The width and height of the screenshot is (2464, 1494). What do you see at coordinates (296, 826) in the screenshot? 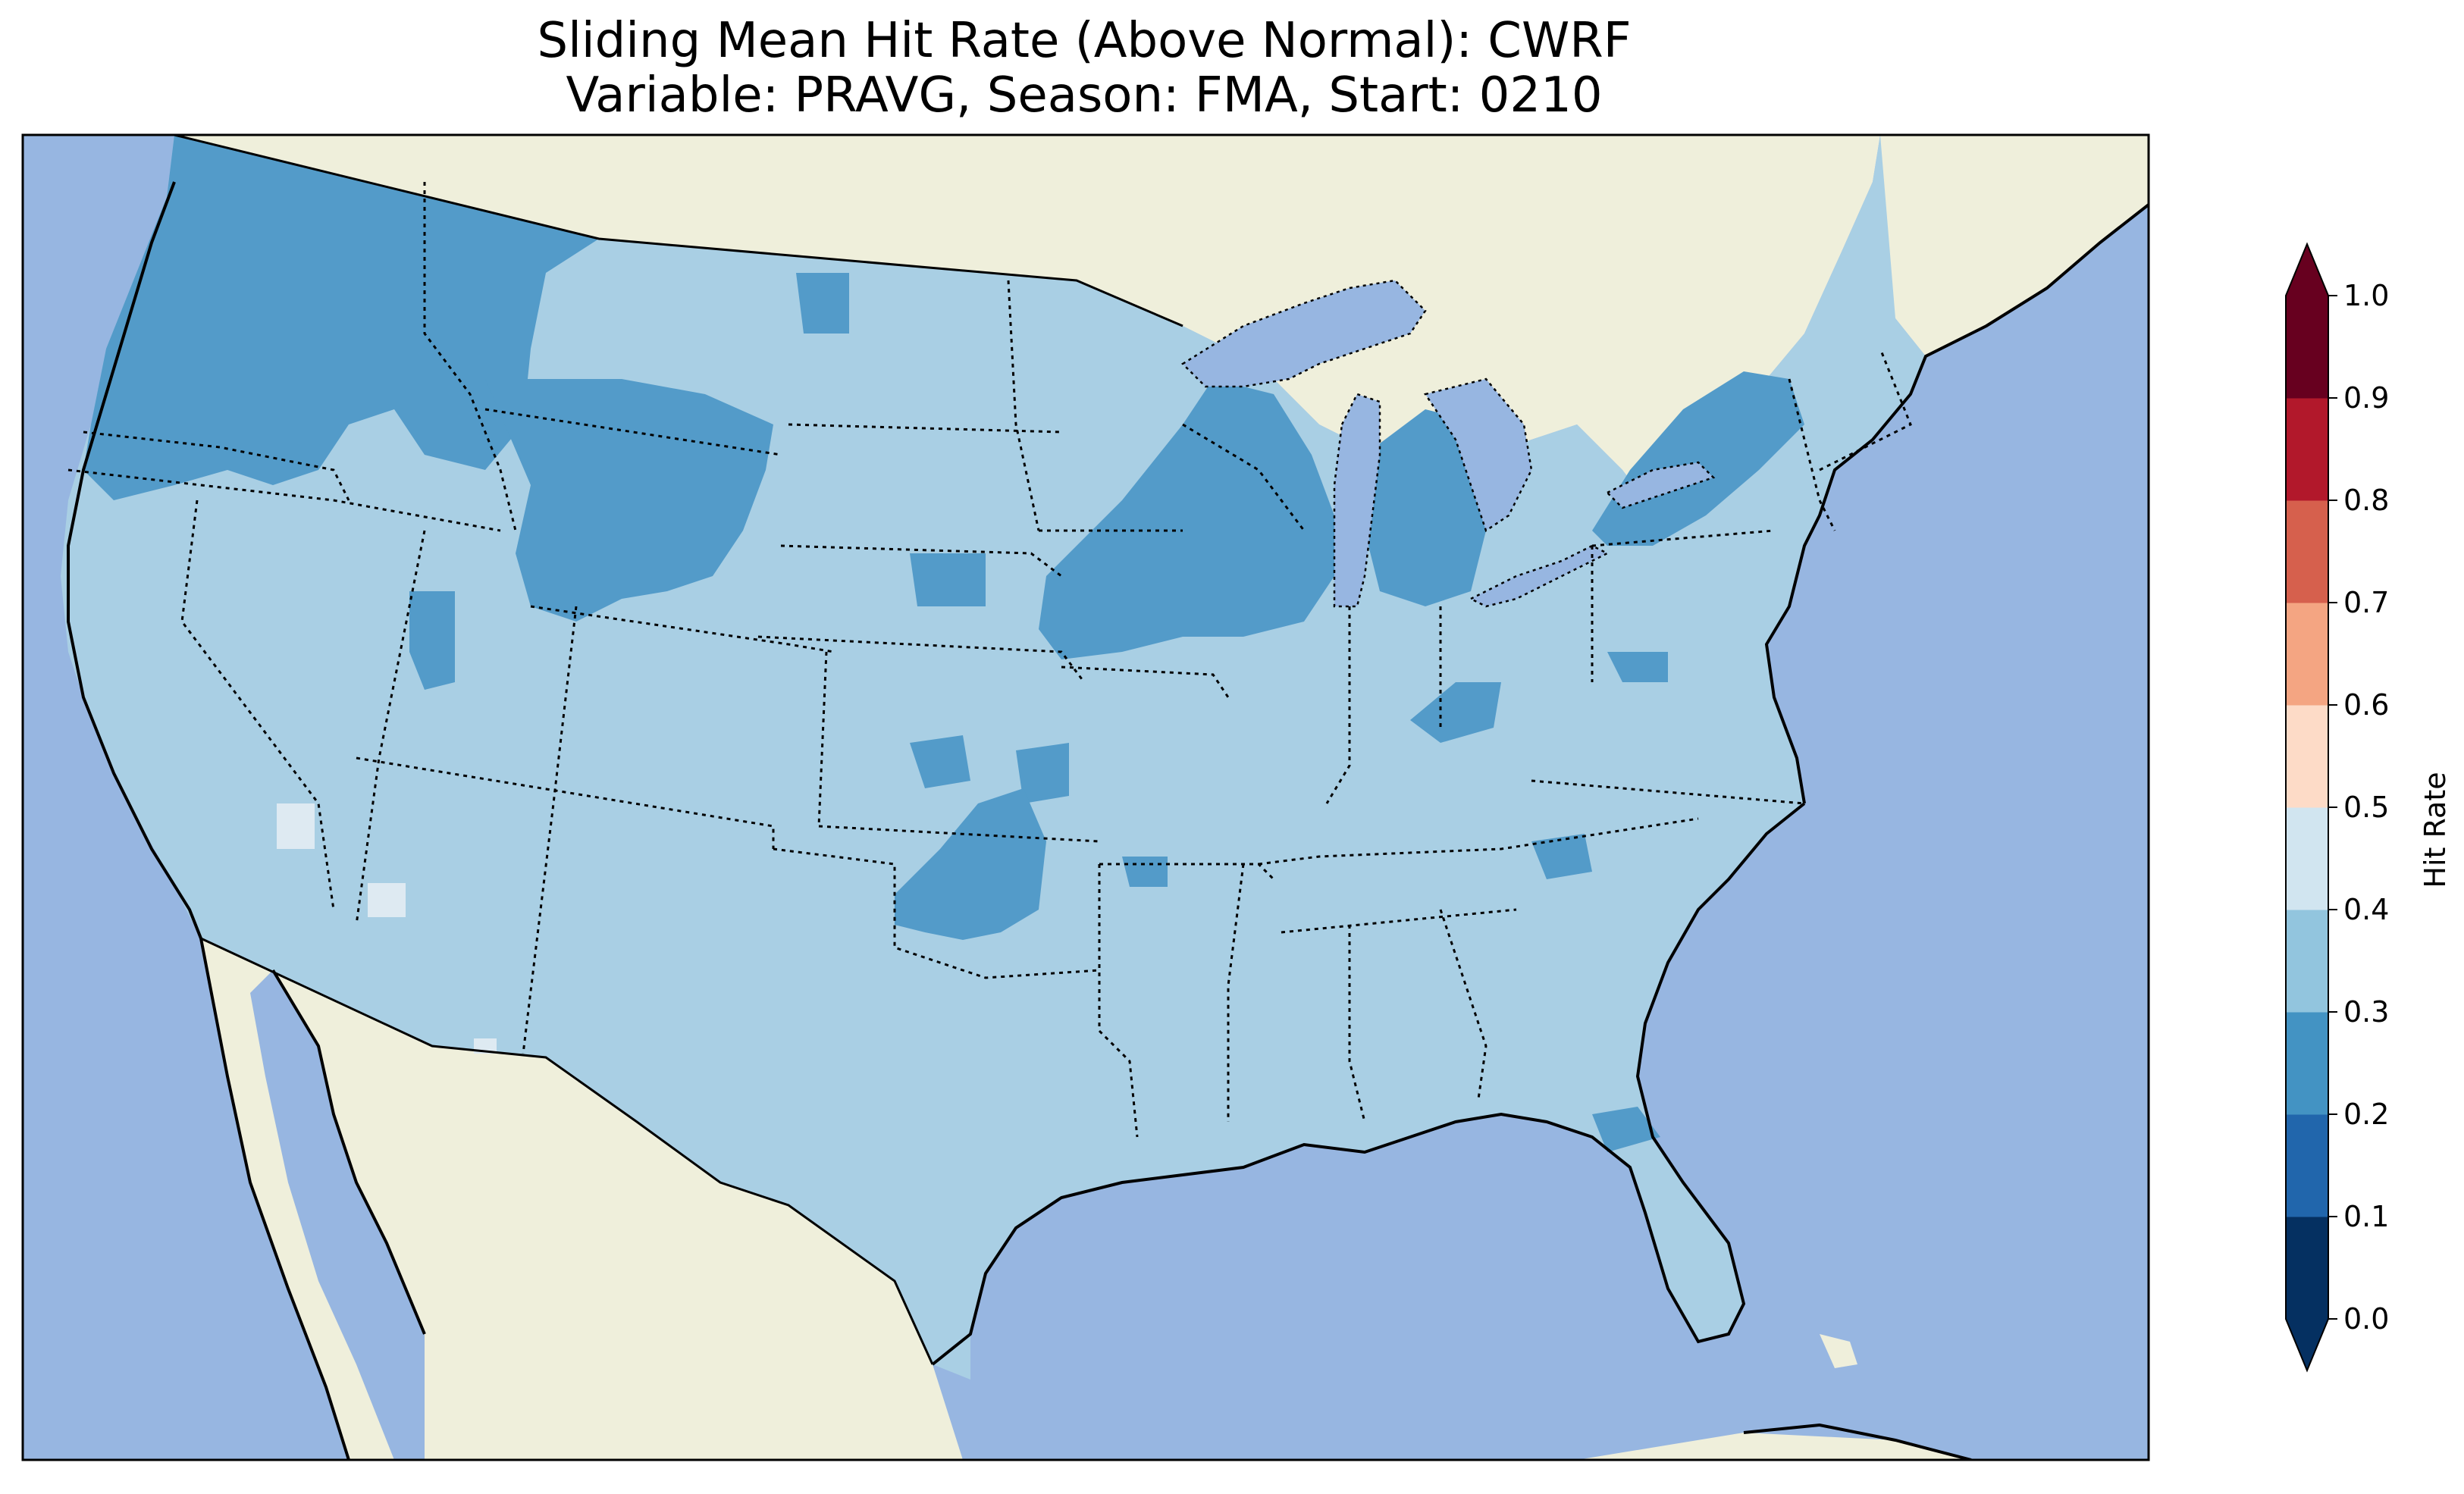
I see `light-nevada` at bounding box center [296, 826].